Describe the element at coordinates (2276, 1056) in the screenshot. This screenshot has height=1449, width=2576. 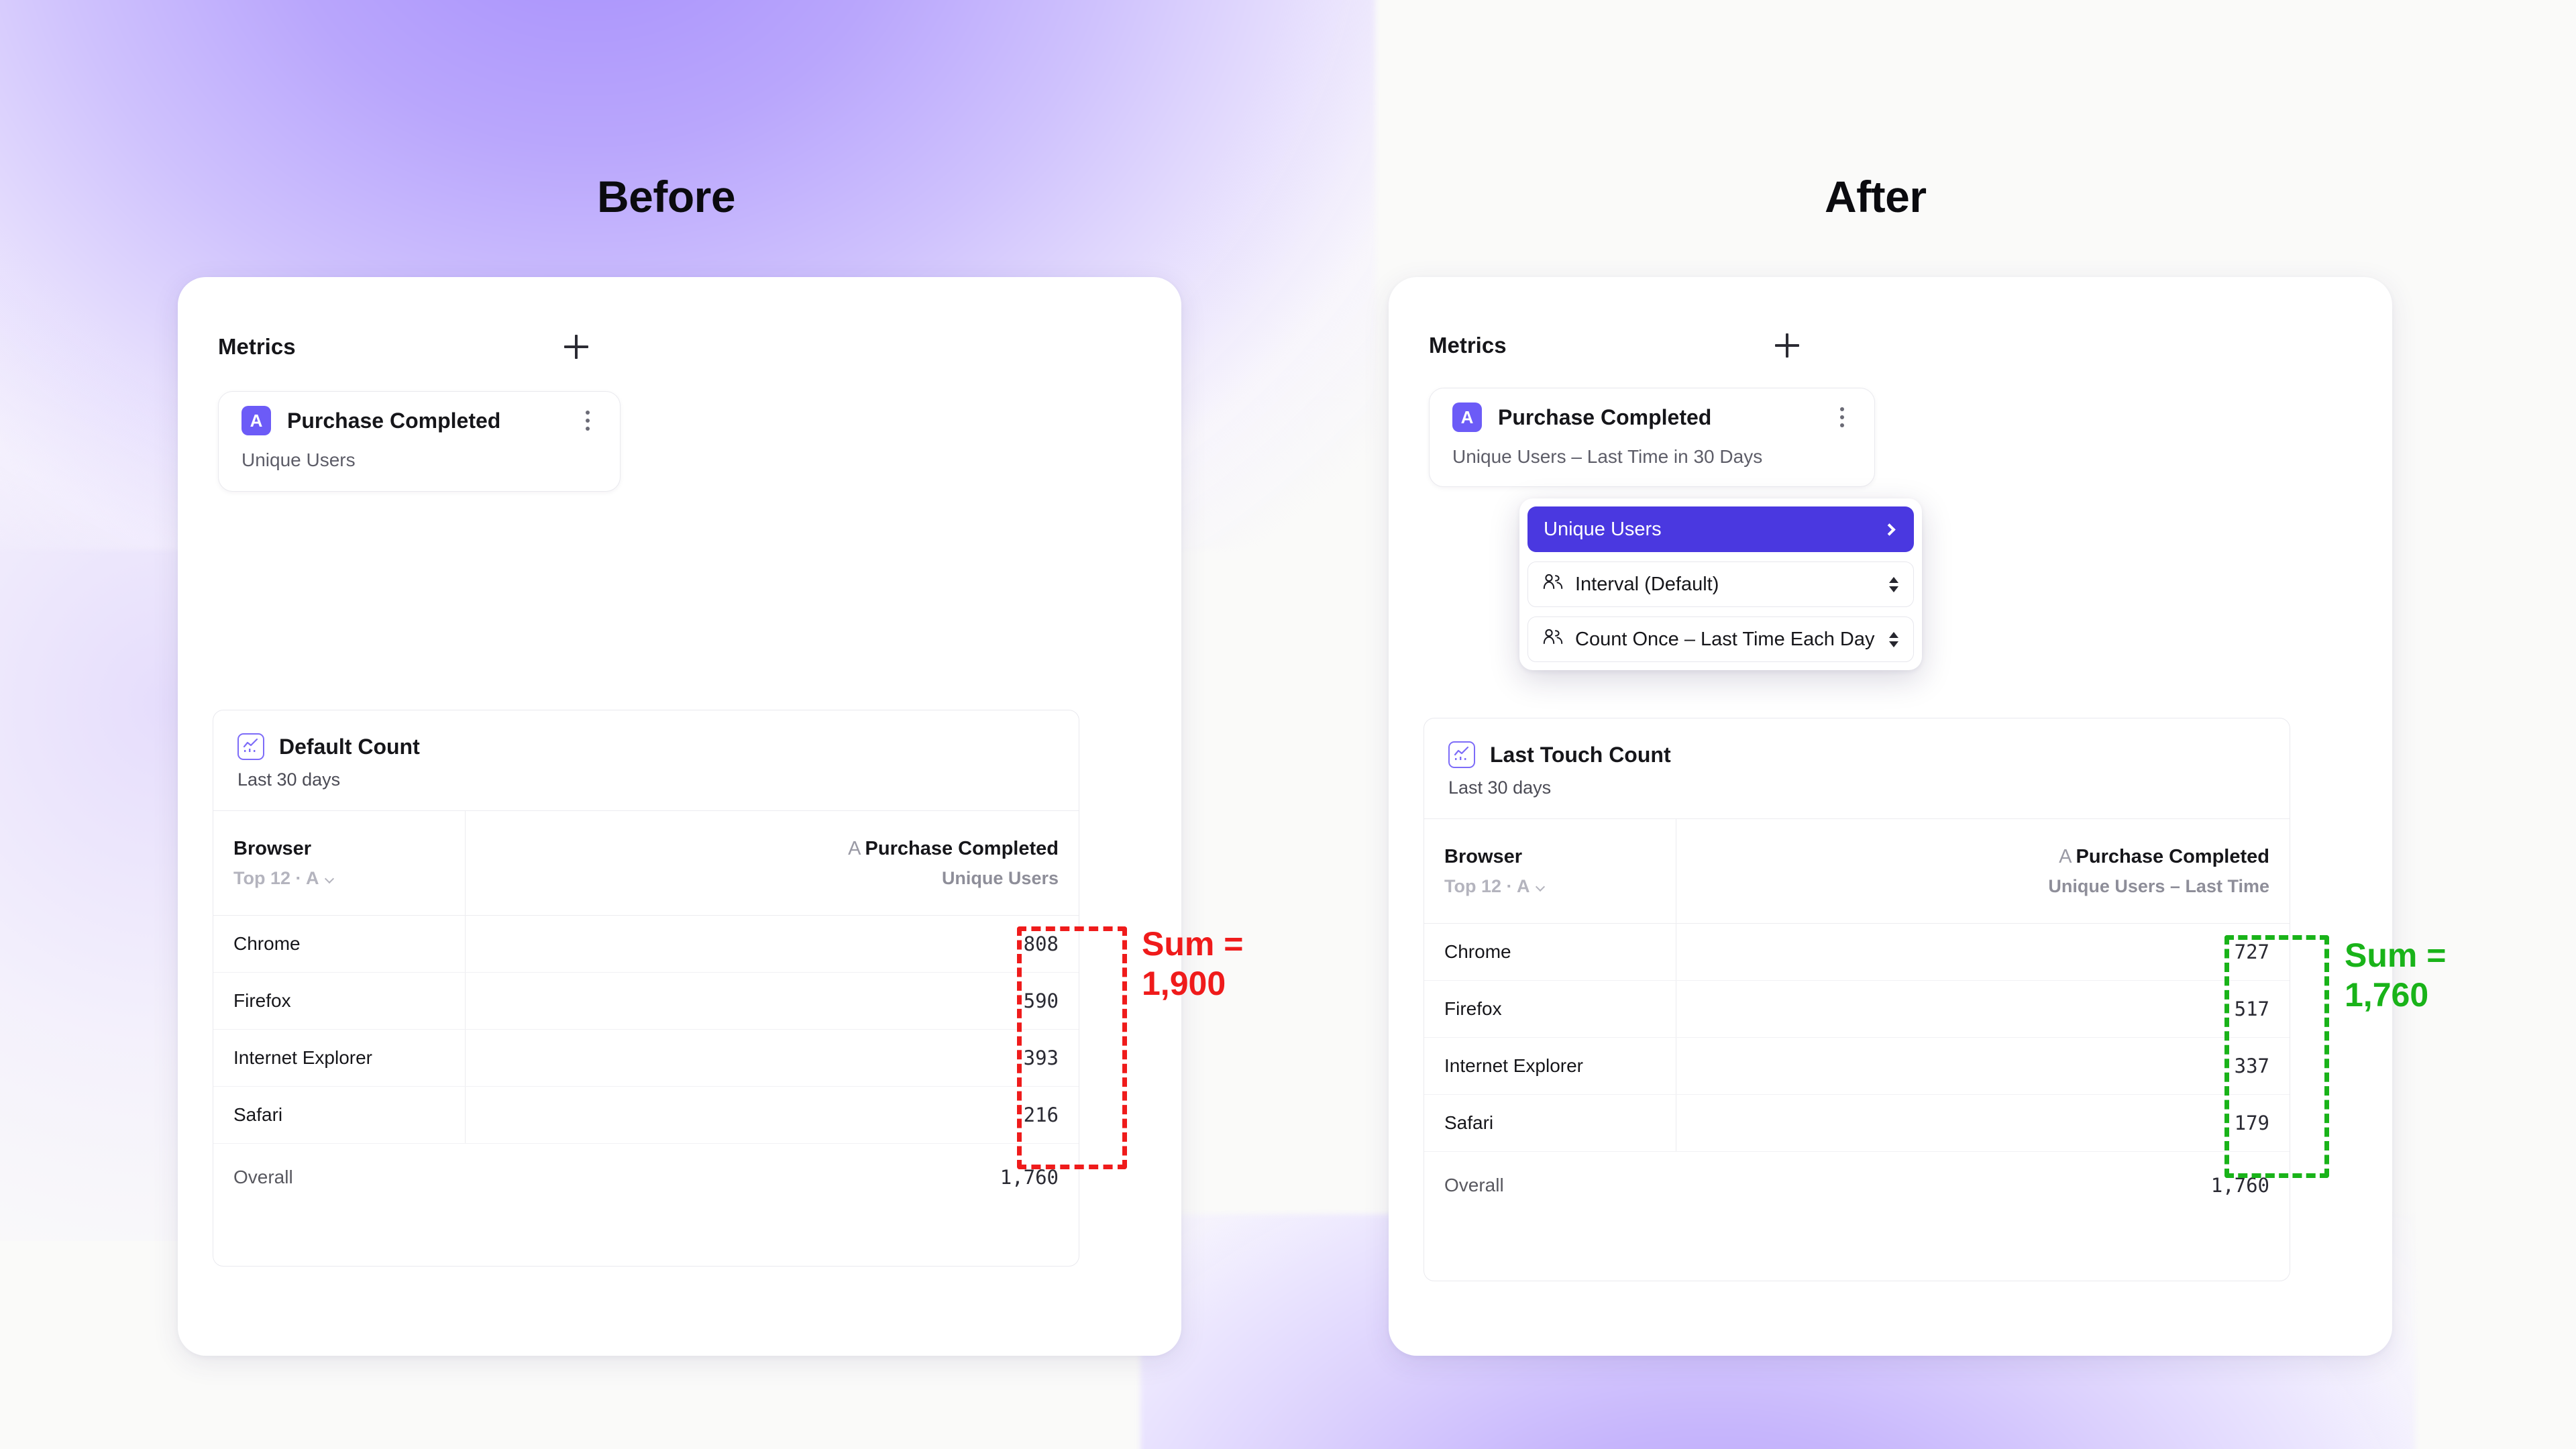
I see `highlight-box-after` at that location.